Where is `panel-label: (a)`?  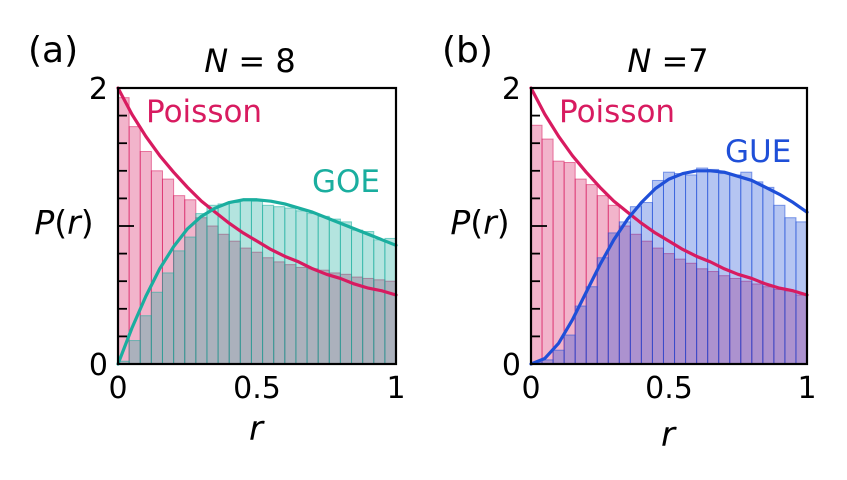 panel-label: (a) is located at coordinates (53, 50).